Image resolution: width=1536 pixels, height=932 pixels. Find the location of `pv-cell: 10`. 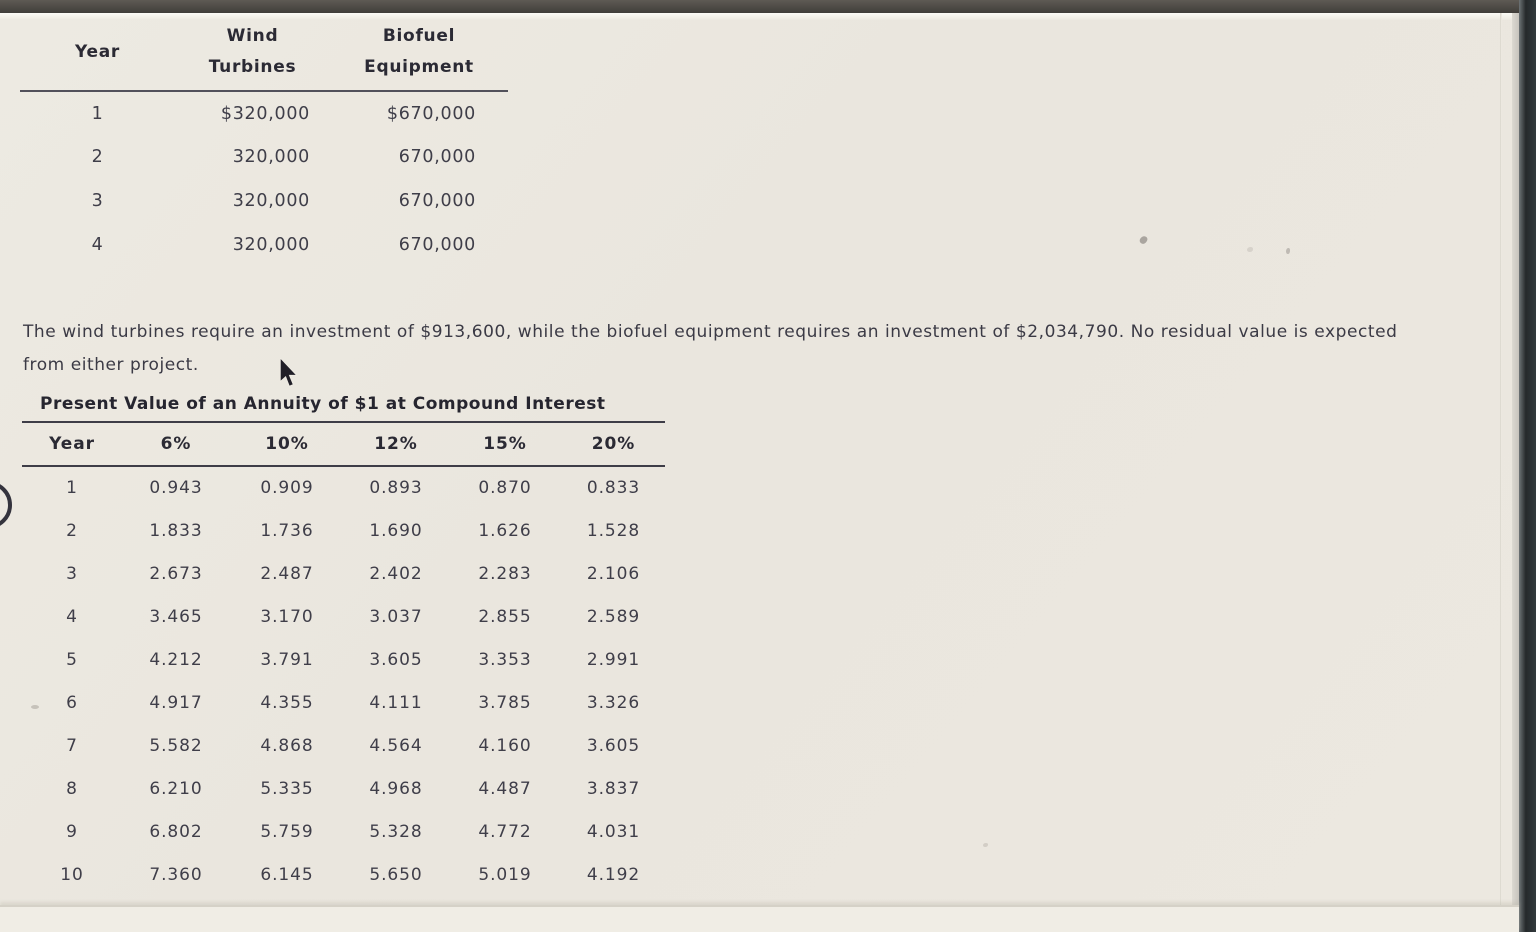

pv-cell: 10 is located at coordinates (72, 874).